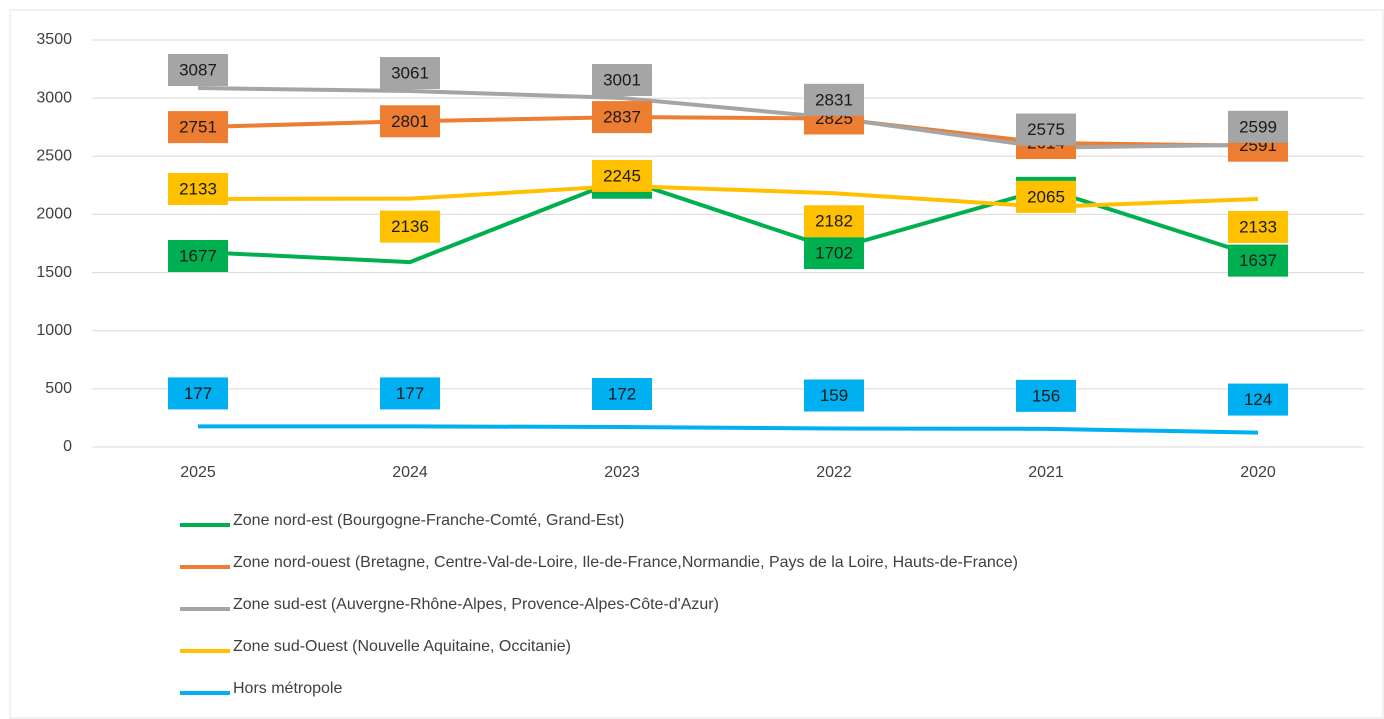 Image resolution: width=1384 pixels, height=719 pixels. Describe the element at coordinates (410, 472) in the screenshot. I see `x-tick-label: 2024` at that location.